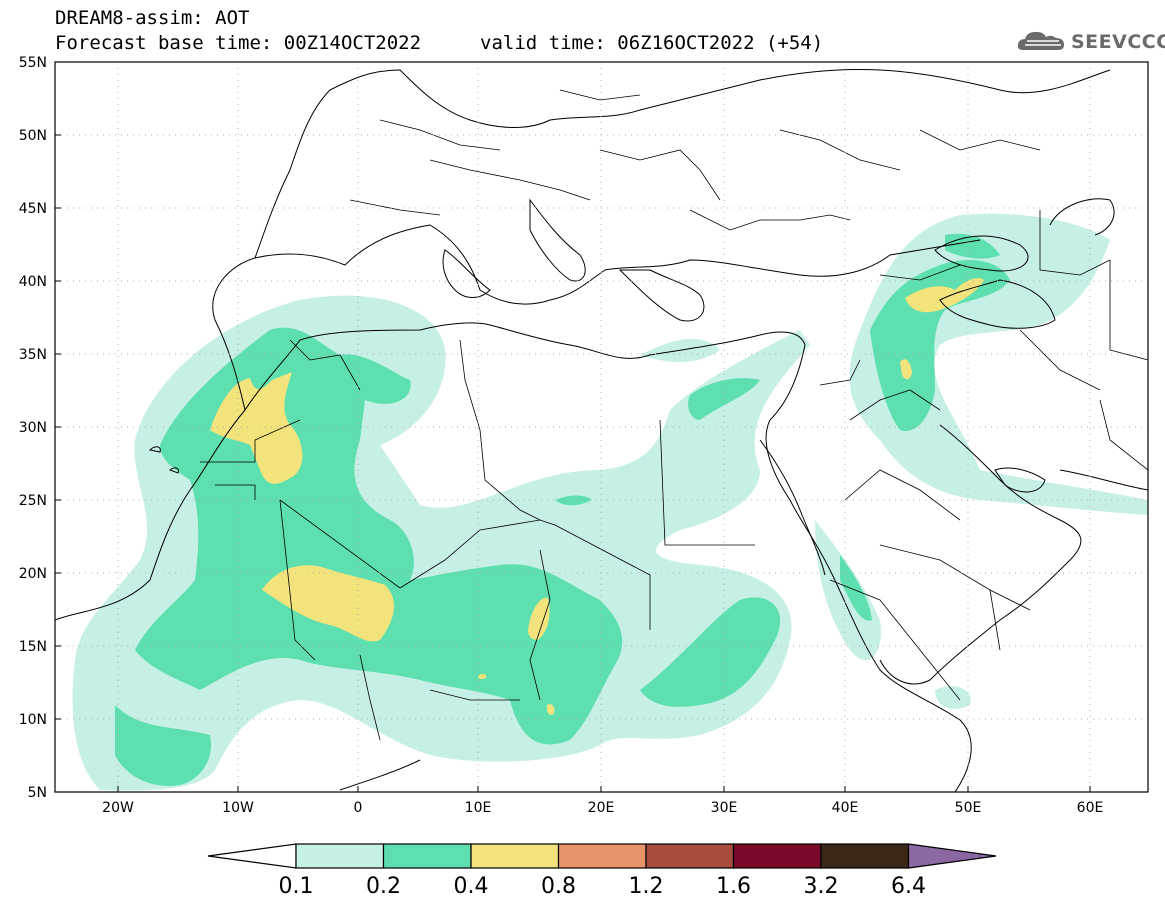 This screenshot has width=1165, height=905. What do you see at coordinates (296, 886) in the screenshot?
I see `colorbar-label: 0.1` at bounding box center [296, 886].